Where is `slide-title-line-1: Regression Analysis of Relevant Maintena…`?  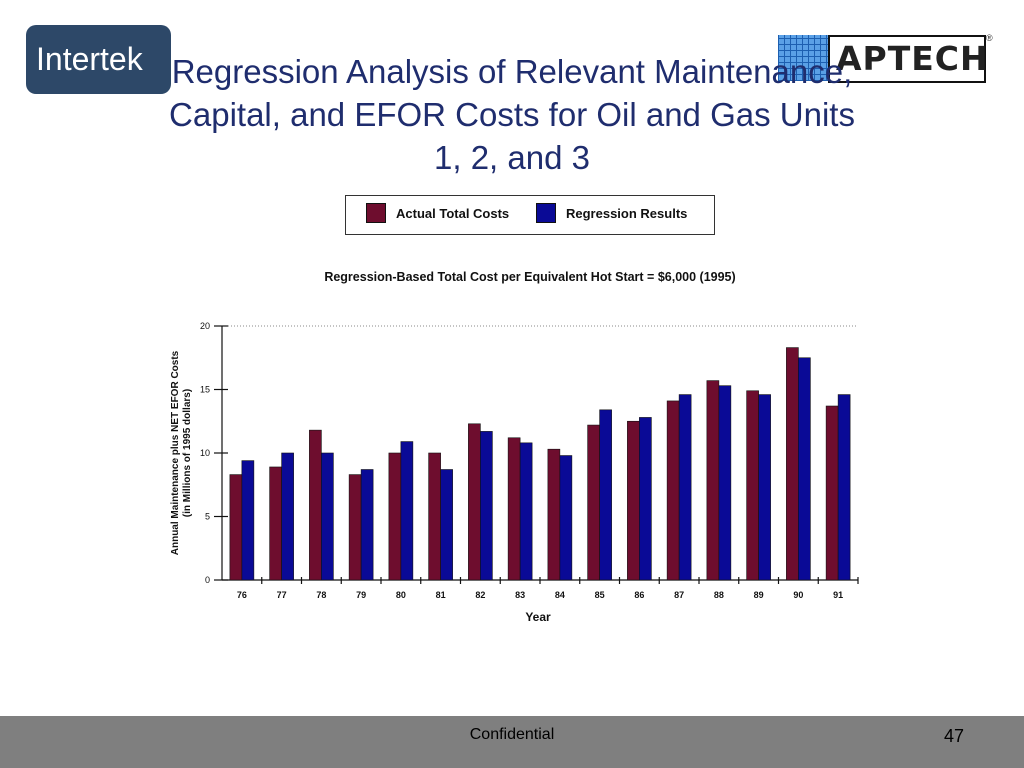
slide-title-line-1: Regression Analysis of Relevant Maintena… is located at coordinates (512, 71).